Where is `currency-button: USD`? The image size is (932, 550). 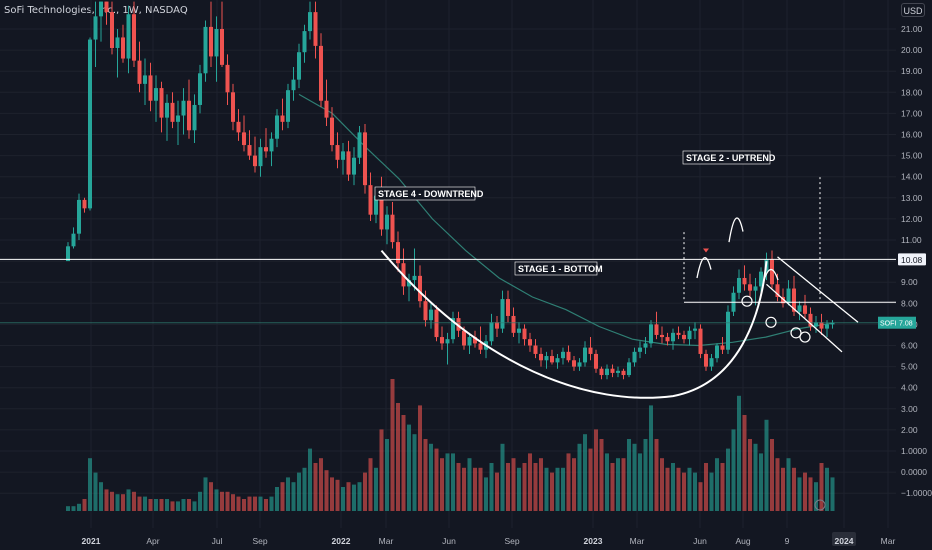 currency-button: USD is located at coordinates (913, 10).